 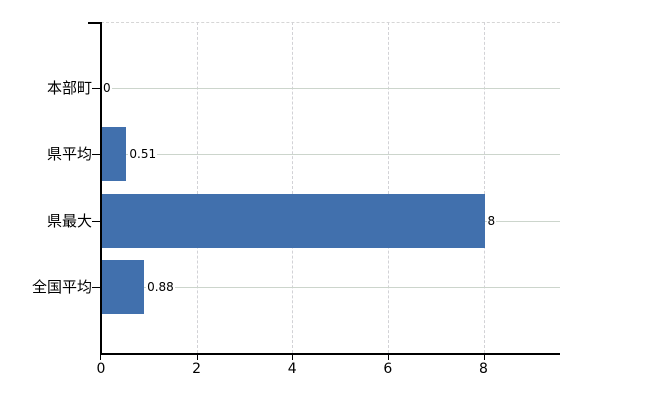 What do you see at coordinates (107, 88) in the screenshot?
I see `bar-value-label: 0` at bounding box center [107, 88].